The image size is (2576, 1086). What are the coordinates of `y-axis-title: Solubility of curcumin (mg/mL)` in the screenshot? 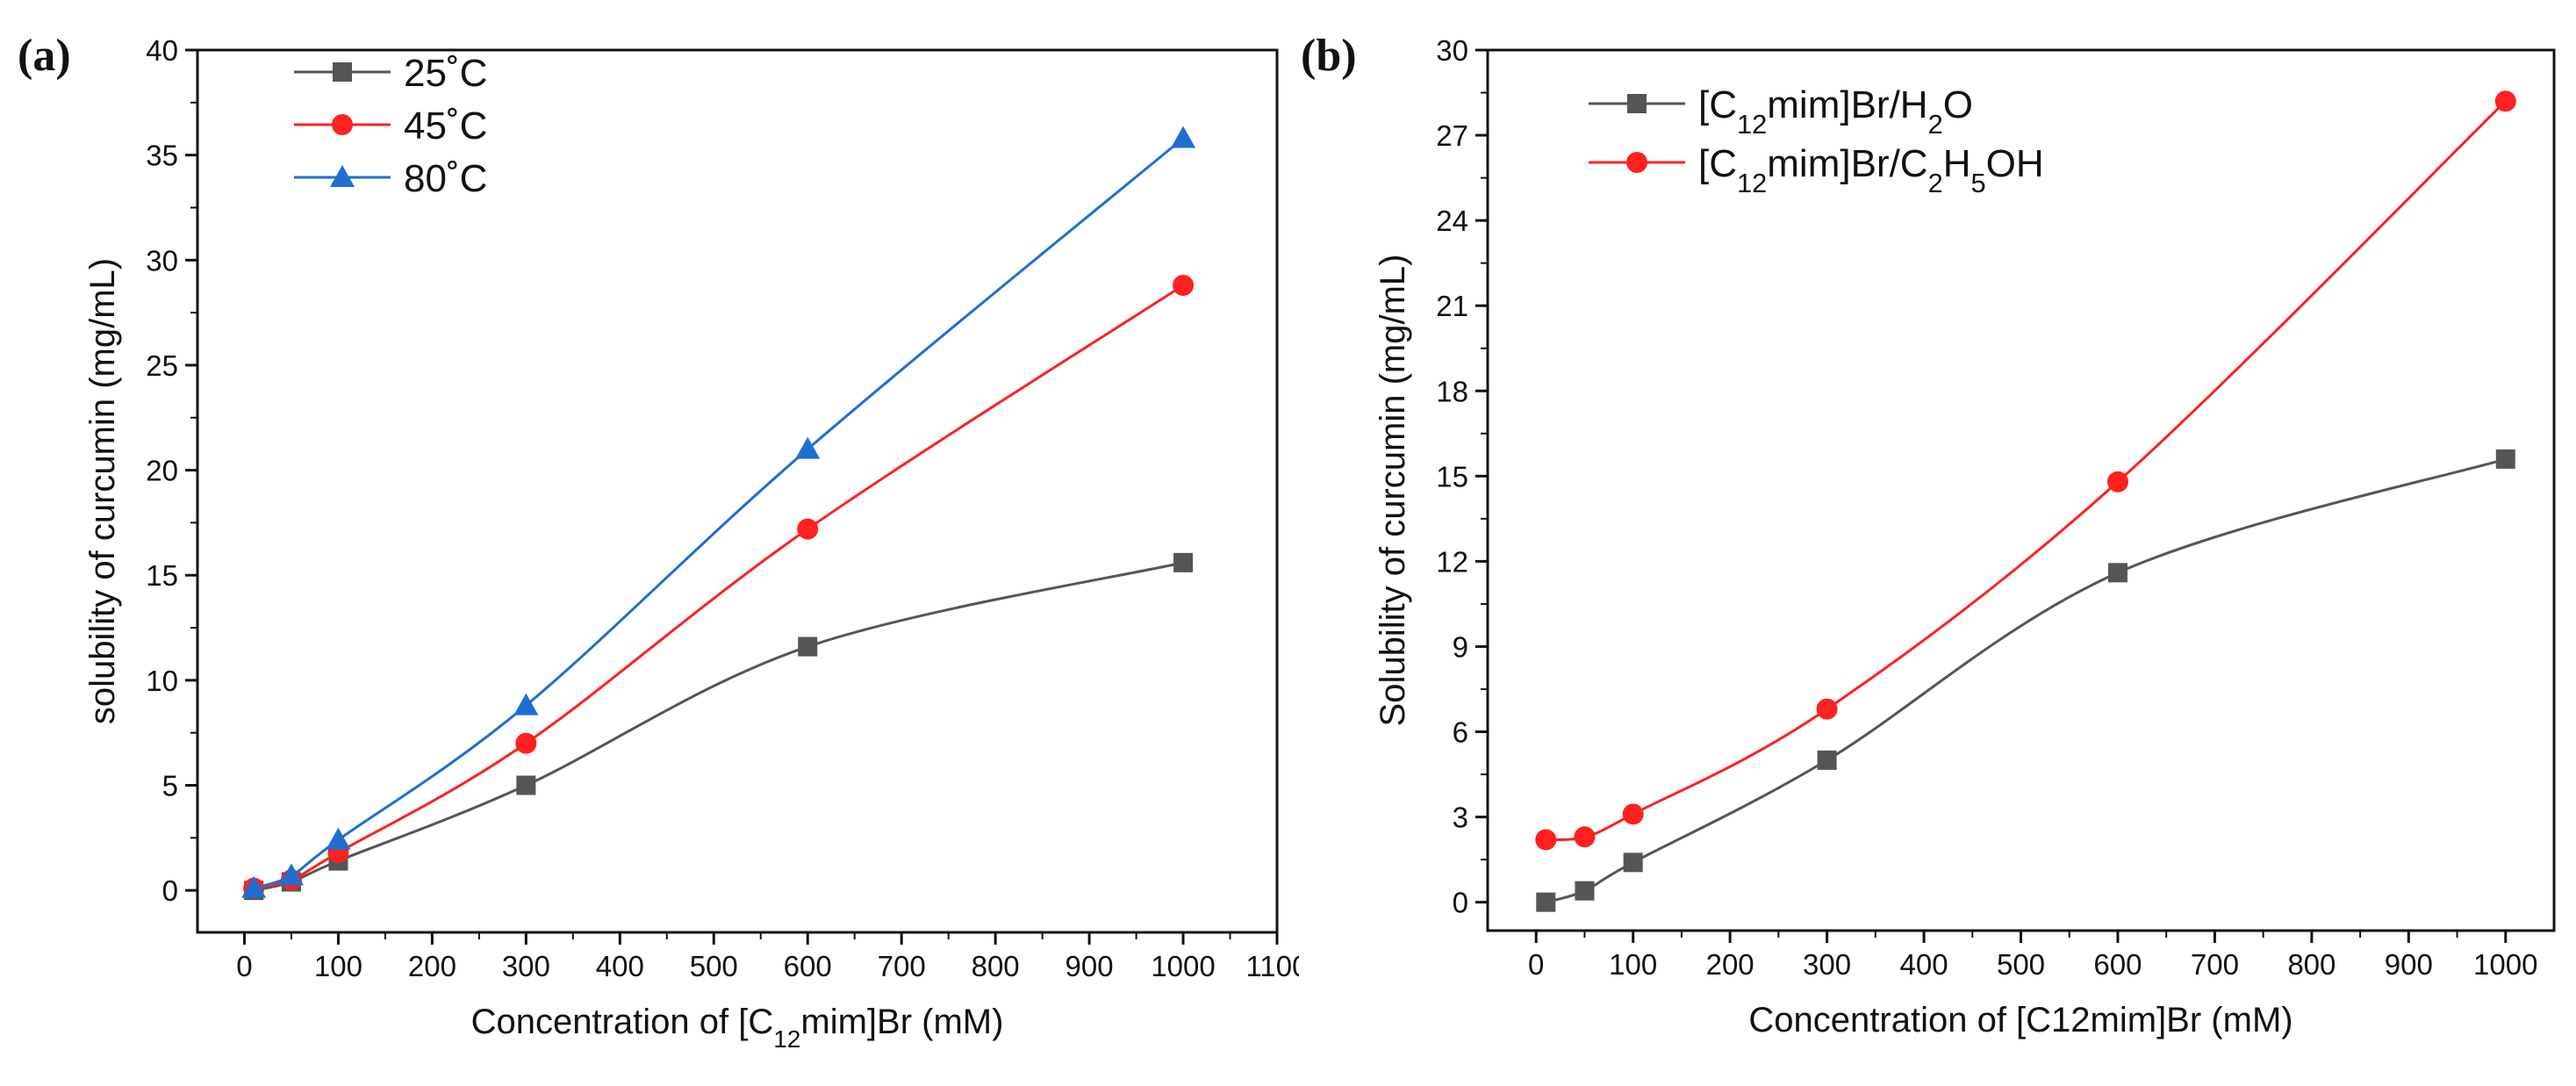 It's located at (1393, 491).